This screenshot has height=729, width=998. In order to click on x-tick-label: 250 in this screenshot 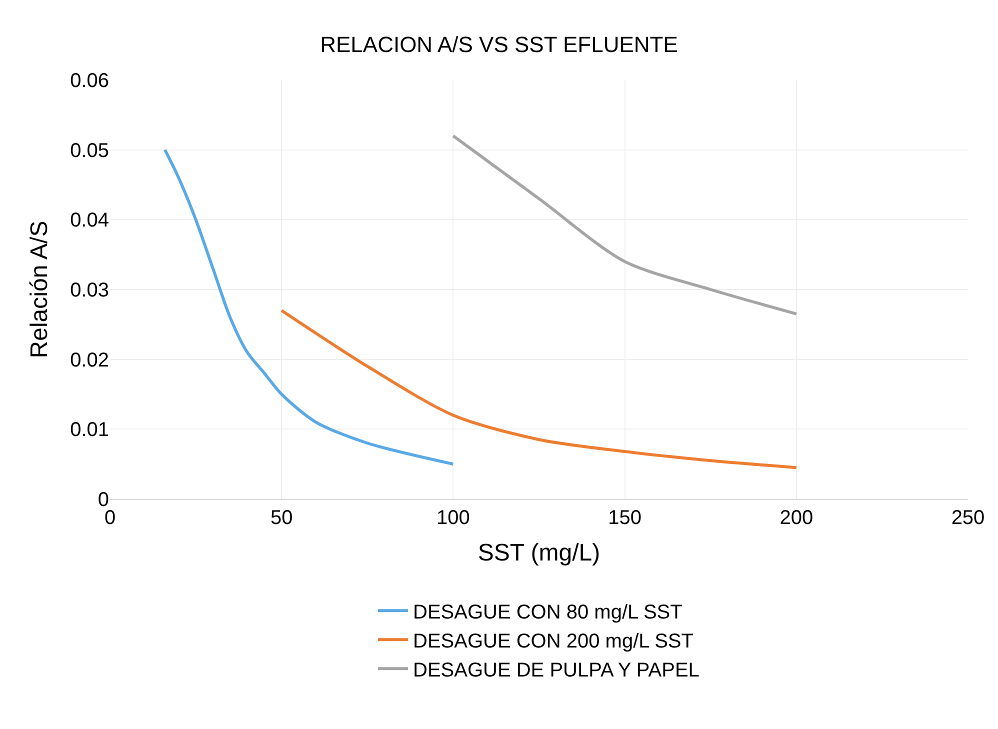, I will do `click(968, 518)`.